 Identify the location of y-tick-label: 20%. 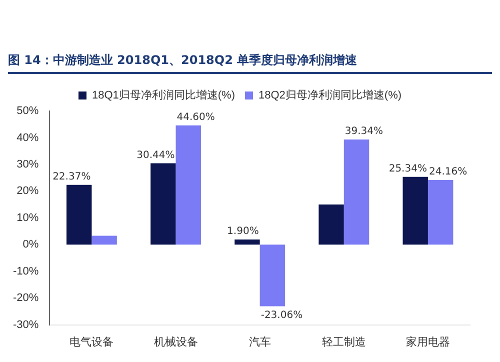
(27, 191).